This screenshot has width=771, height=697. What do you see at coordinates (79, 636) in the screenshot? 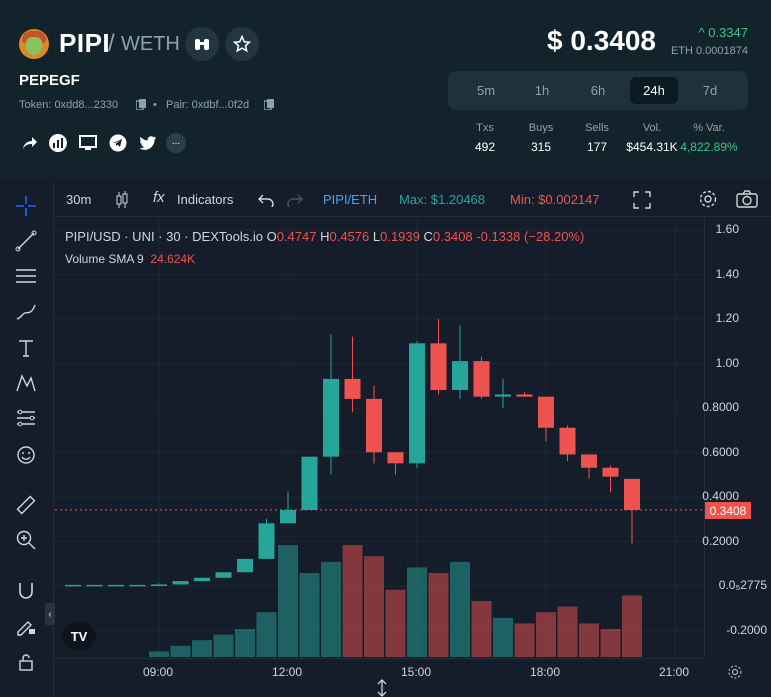
I see `tradingview-logo: TV` at bounding box center [79, 636].